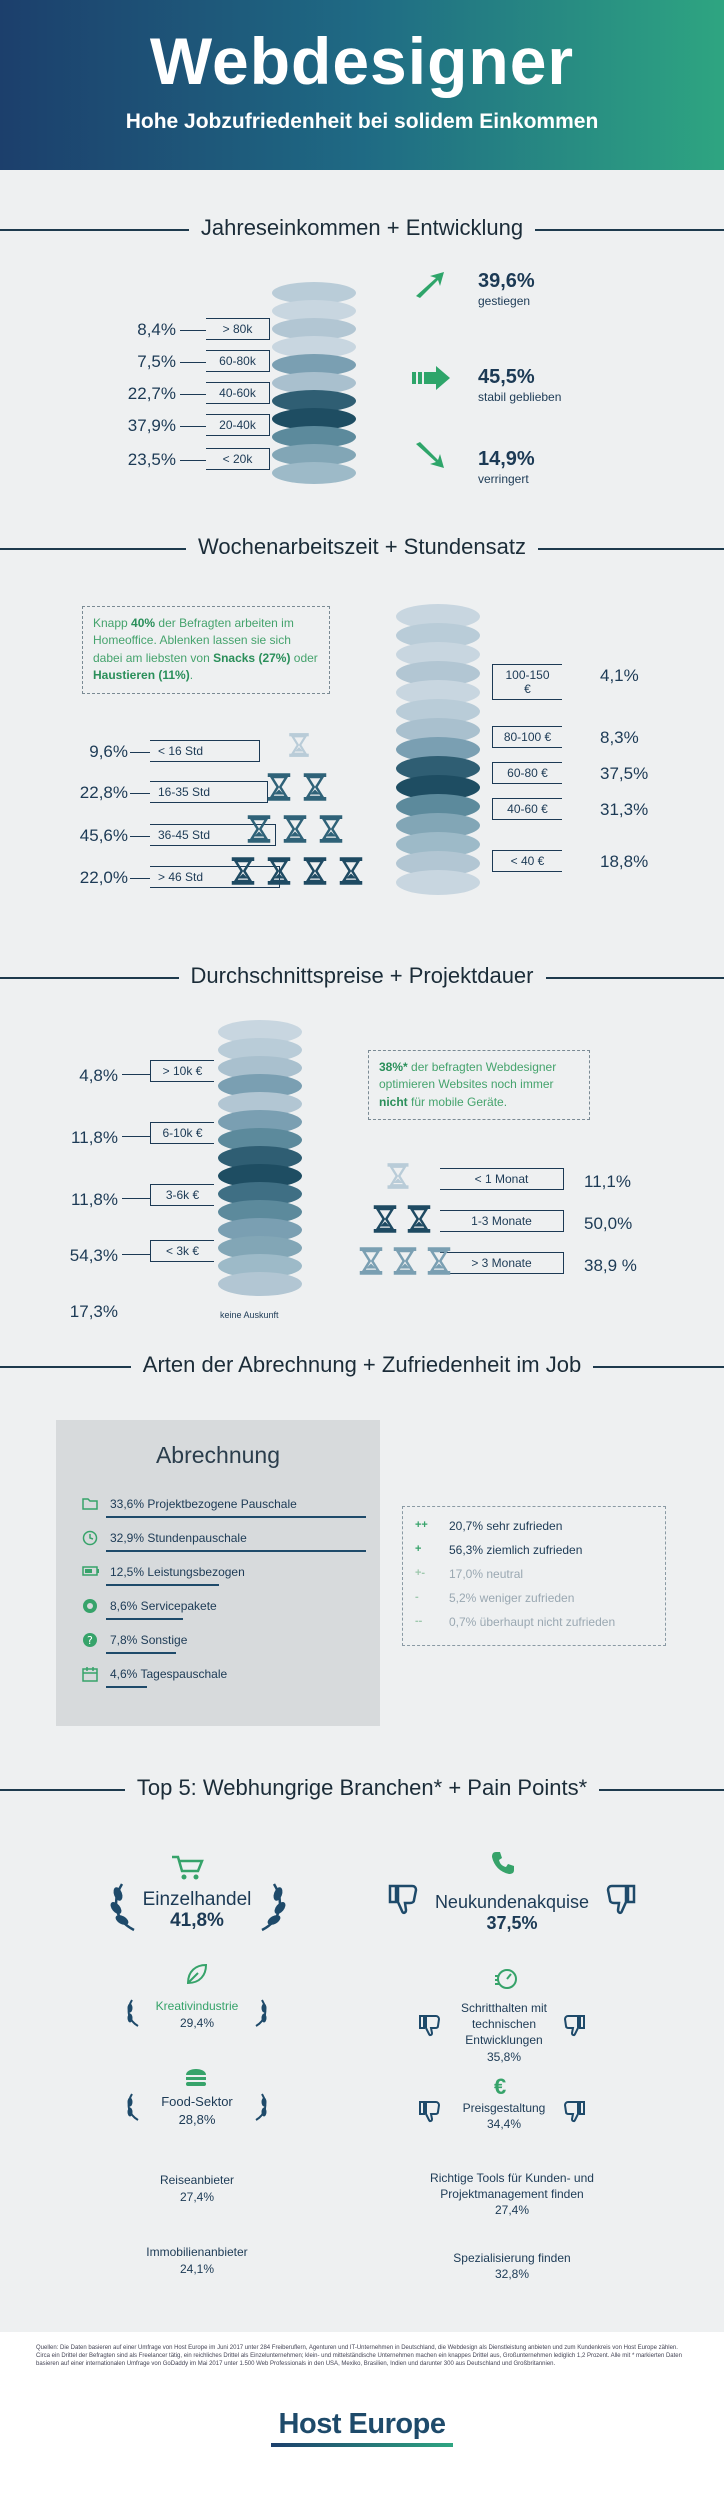 The width and height of the screenshot is (724, 2500). Describe the element at coordinates (516, 1550) in the screenshot. I see `satisfaction-item: 56,3% ziemlich zufrieden` at that location.